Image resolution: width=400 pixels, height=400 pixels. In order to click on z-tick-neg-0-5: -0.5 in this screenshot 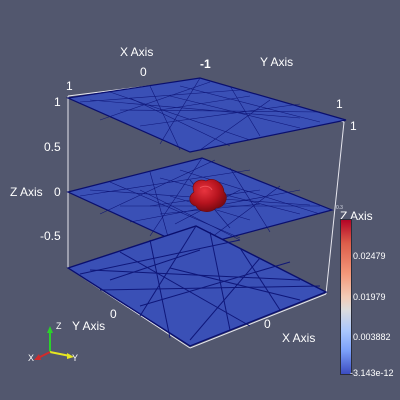, I will do `click(50, 236)`.